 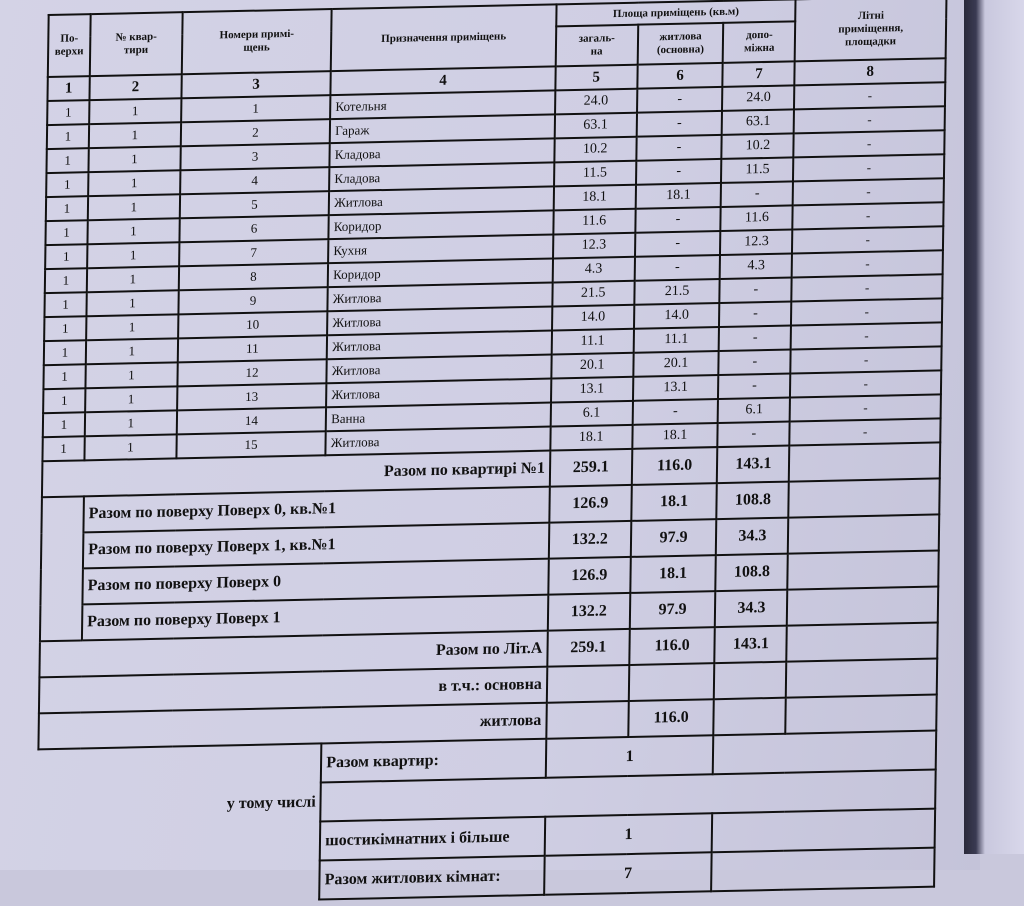 What do you see at coordinates (136, 44) in the screenshot?
I see `header-apartment: № квар- тири` at bounding box center [136, 44].